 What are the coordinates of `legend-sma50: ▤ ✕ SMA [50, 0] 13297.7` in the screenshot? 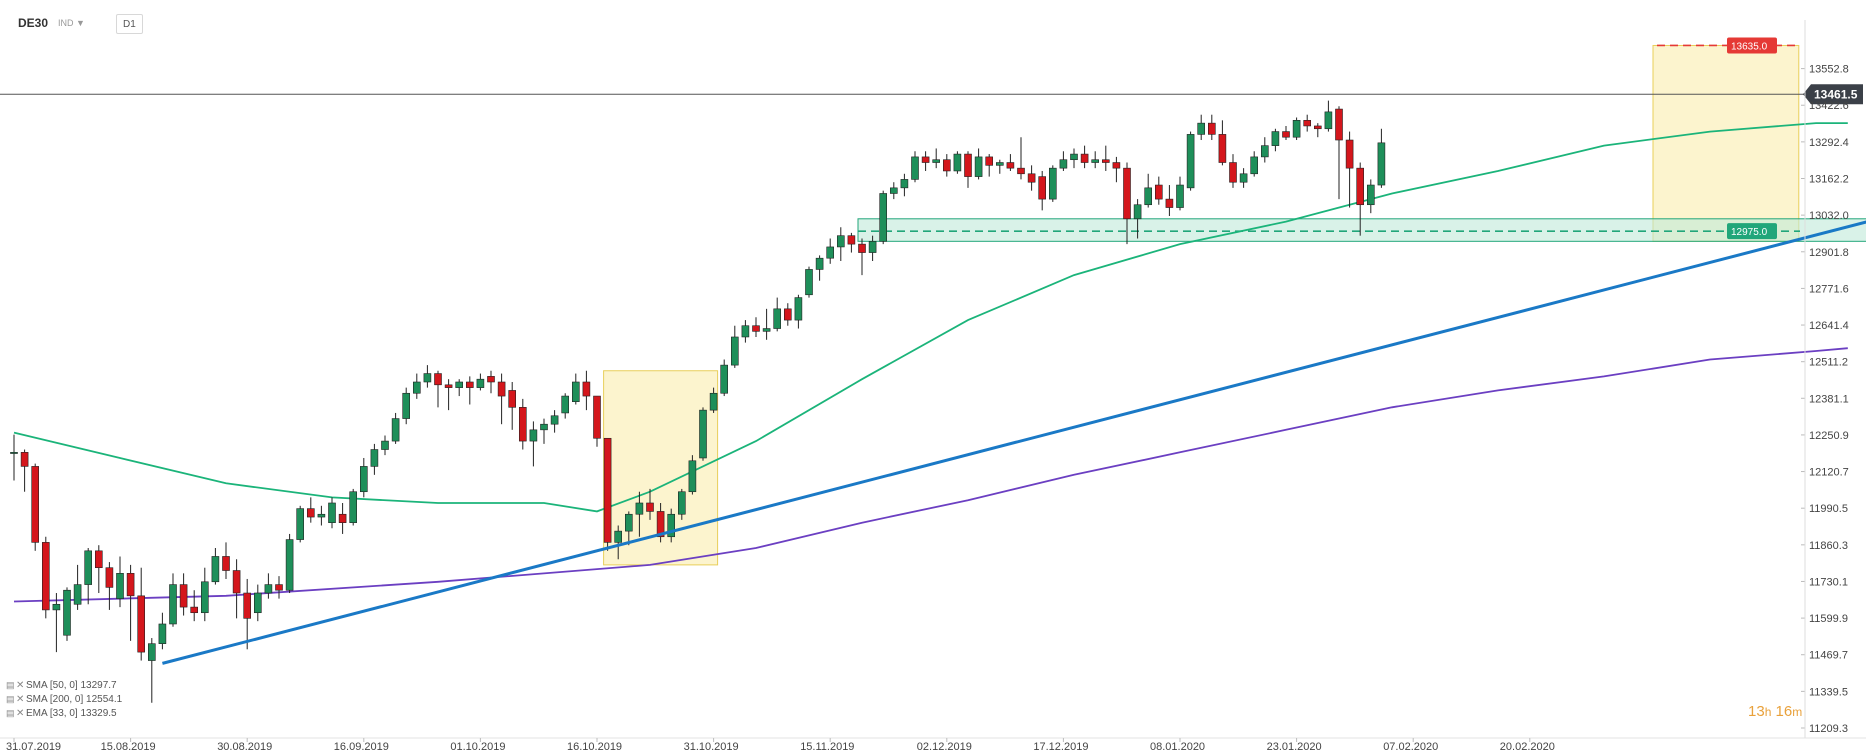 It's located at (61, 685).